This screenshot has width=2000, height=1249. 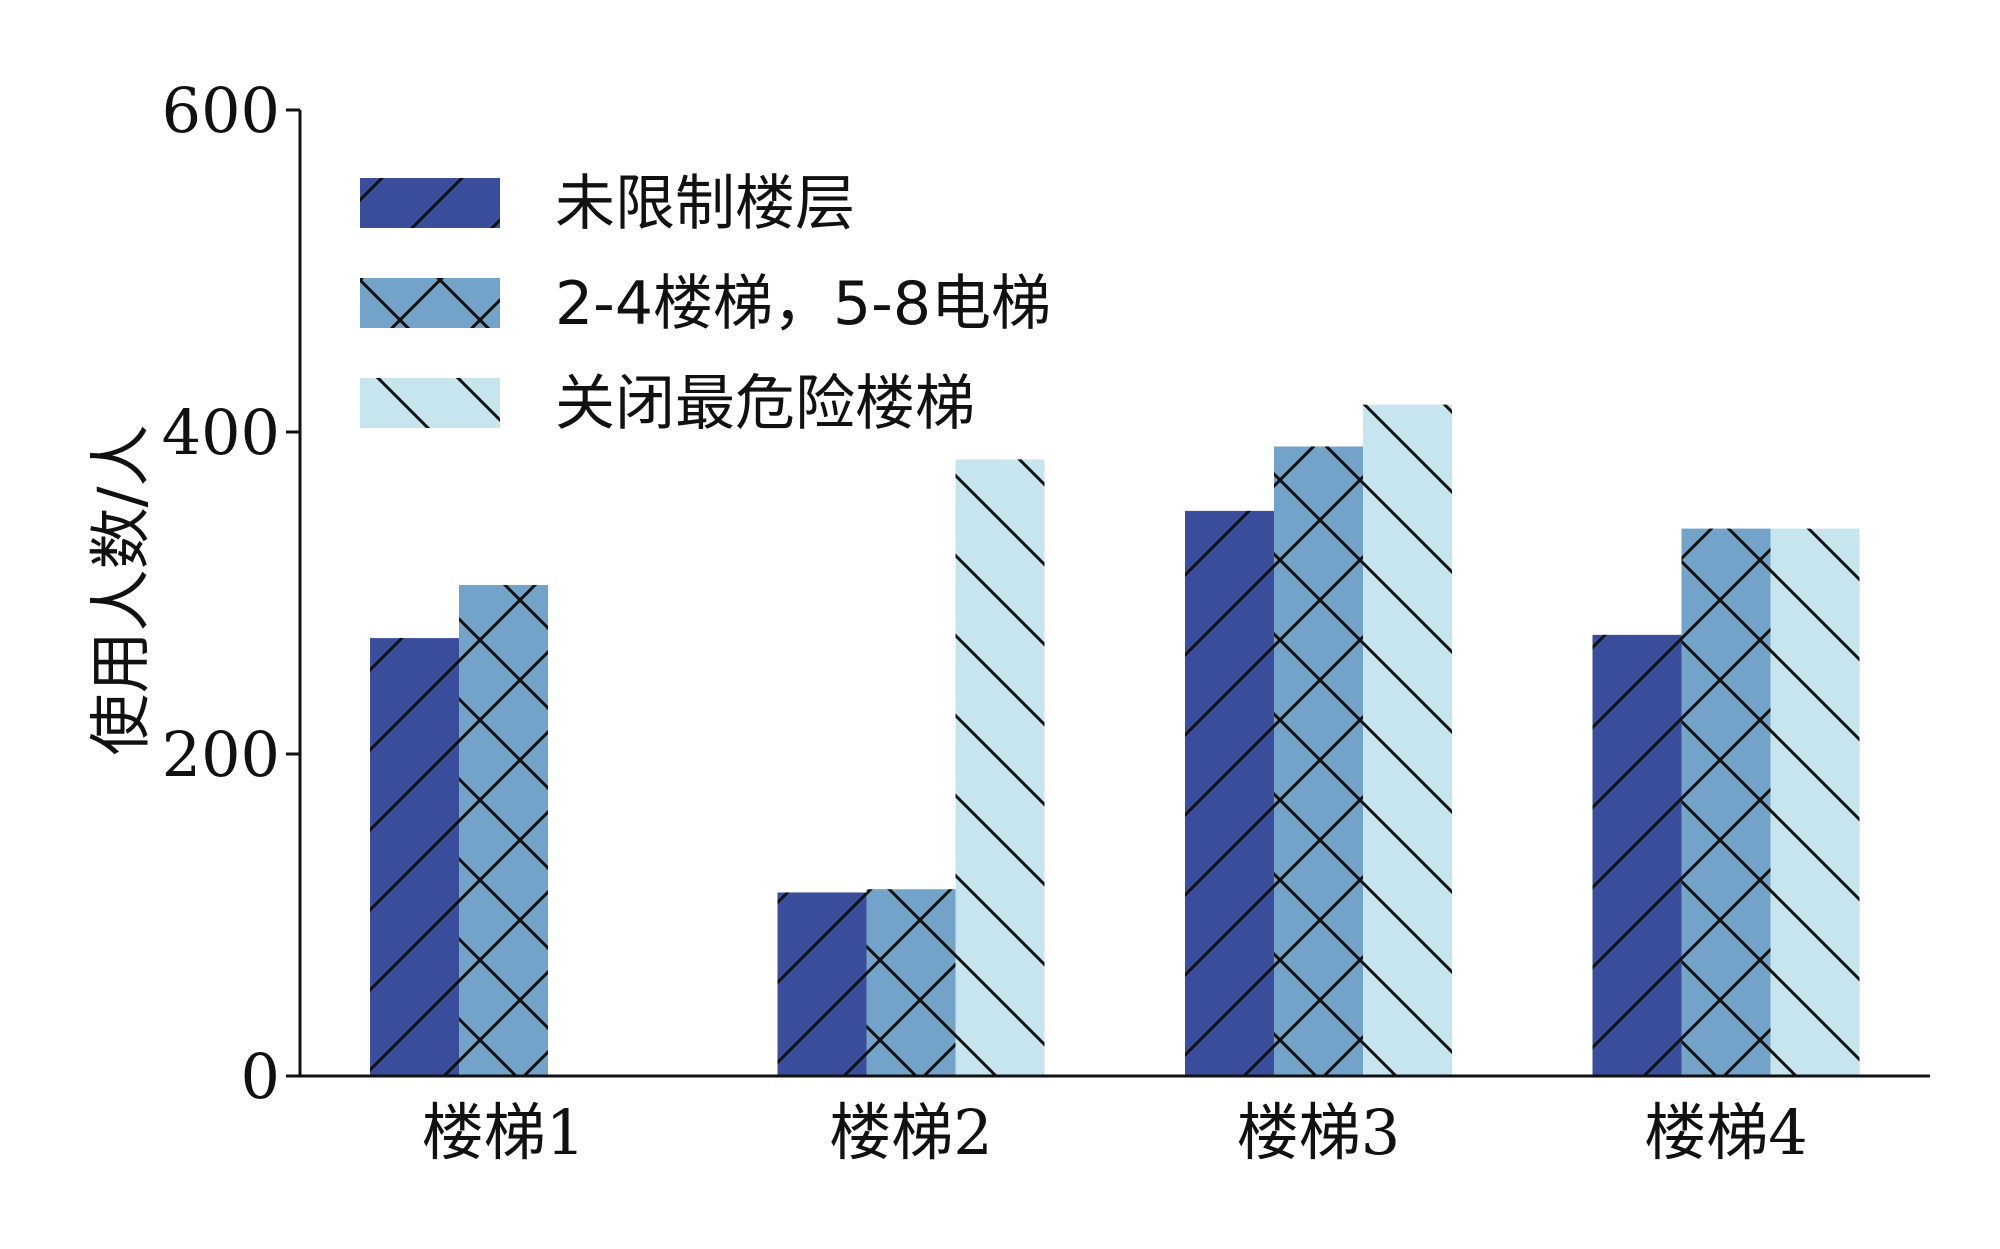 What do you see at coordinates (705, 204) in the screenshot?
I see `legend-label: 未限制楼层` at bounding box center [705, 204].